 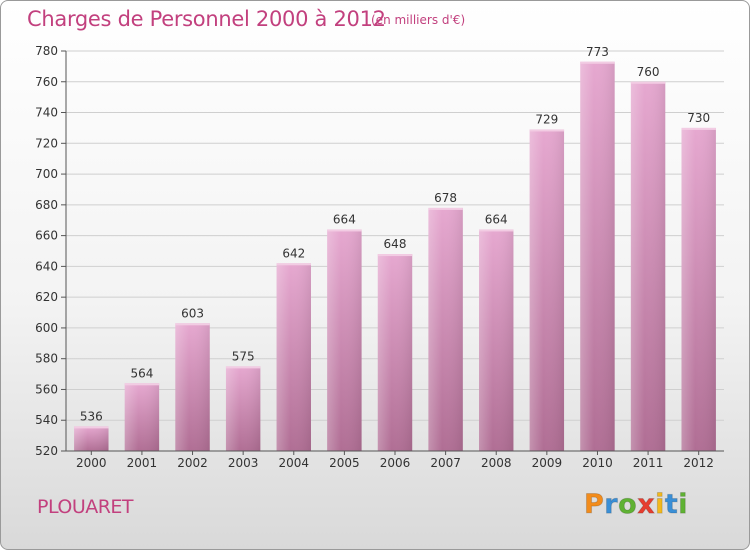 I want to click on city-name: PLOUARET, so click(x=85, y=507).